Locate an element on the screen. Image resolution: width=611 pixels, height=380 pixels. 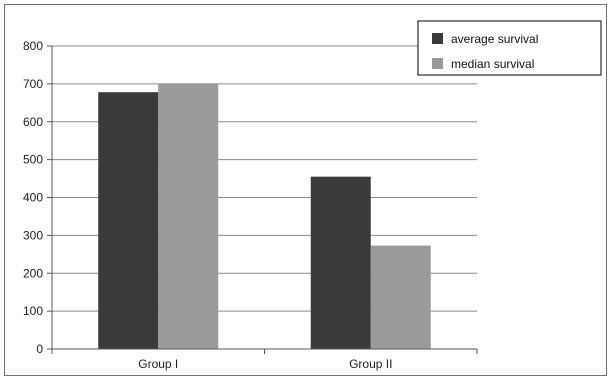
legend: average survival median survival is located at coordinates (509, 48).